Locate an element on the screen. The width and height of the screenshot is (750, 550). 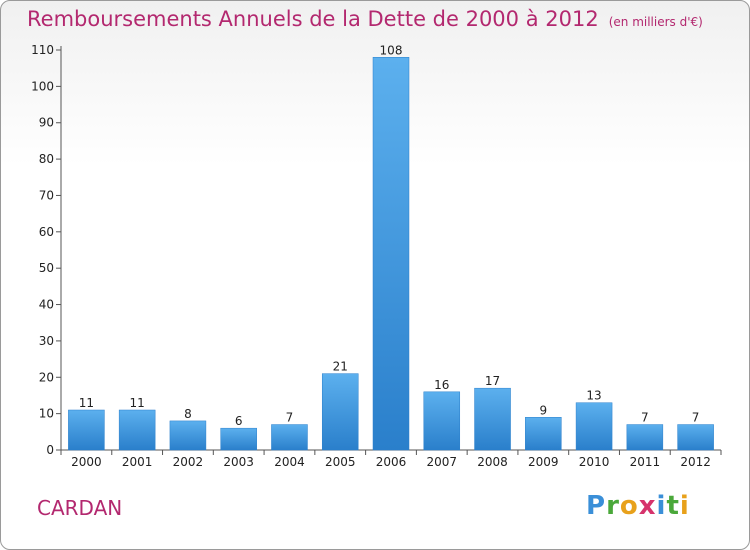
x-tick-label: 2012 is located at coordinates (695, 462).